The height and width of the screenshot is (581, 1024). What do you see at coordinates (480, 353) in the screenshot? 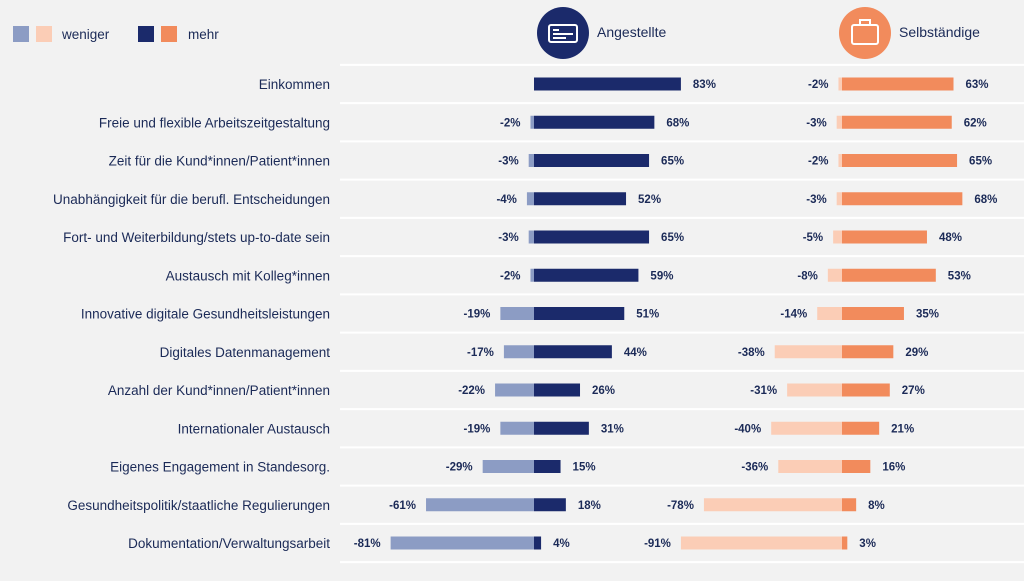
I see `angestellte-less-value: -17%` at bounding box center [480, 353].